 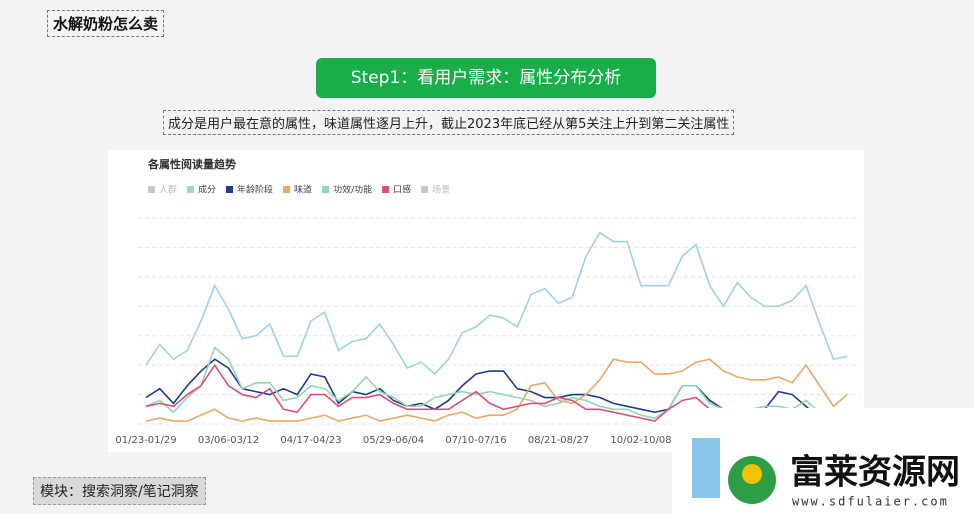 What do you see at coordinates (191, 164) in the screenshot?
I see `chart-title: 各属性阅读量趋势` at bounding box center [191, 164].